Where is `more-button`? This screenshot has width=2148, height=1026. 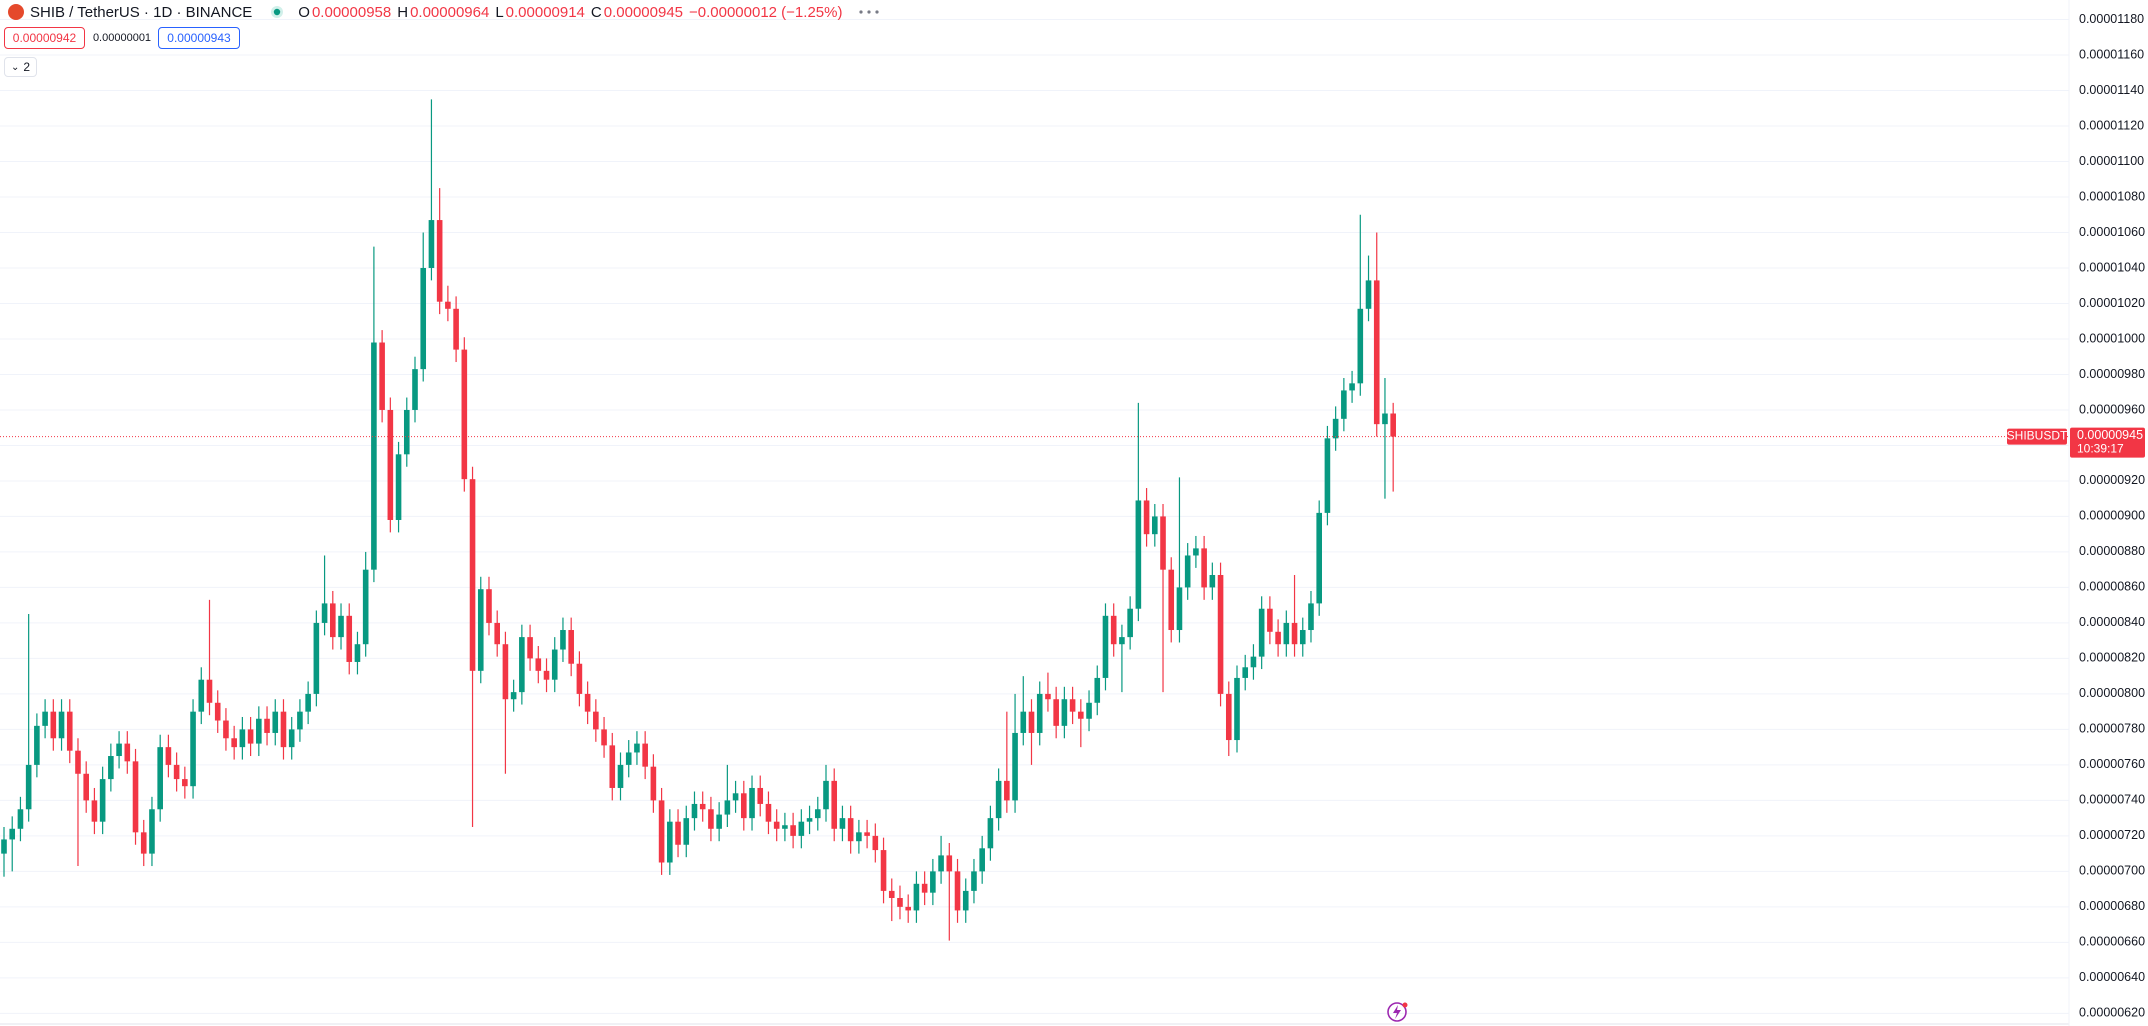
more-button is located at coordinates (869, 12).